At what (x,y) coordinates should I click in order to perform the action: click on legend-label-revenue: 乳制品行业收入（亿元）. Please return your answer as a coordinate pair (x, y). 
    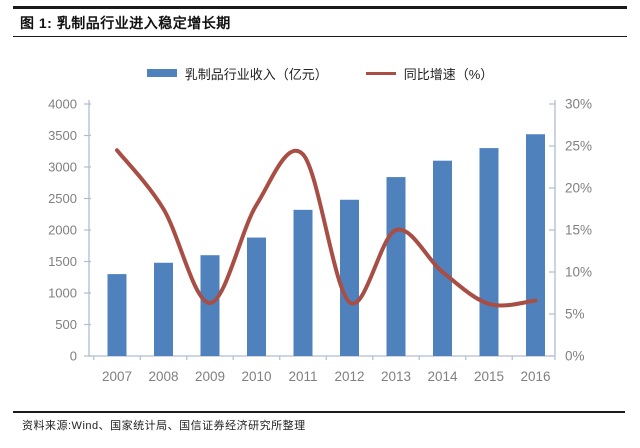
    Looking at the image, I should click on (256, 74).